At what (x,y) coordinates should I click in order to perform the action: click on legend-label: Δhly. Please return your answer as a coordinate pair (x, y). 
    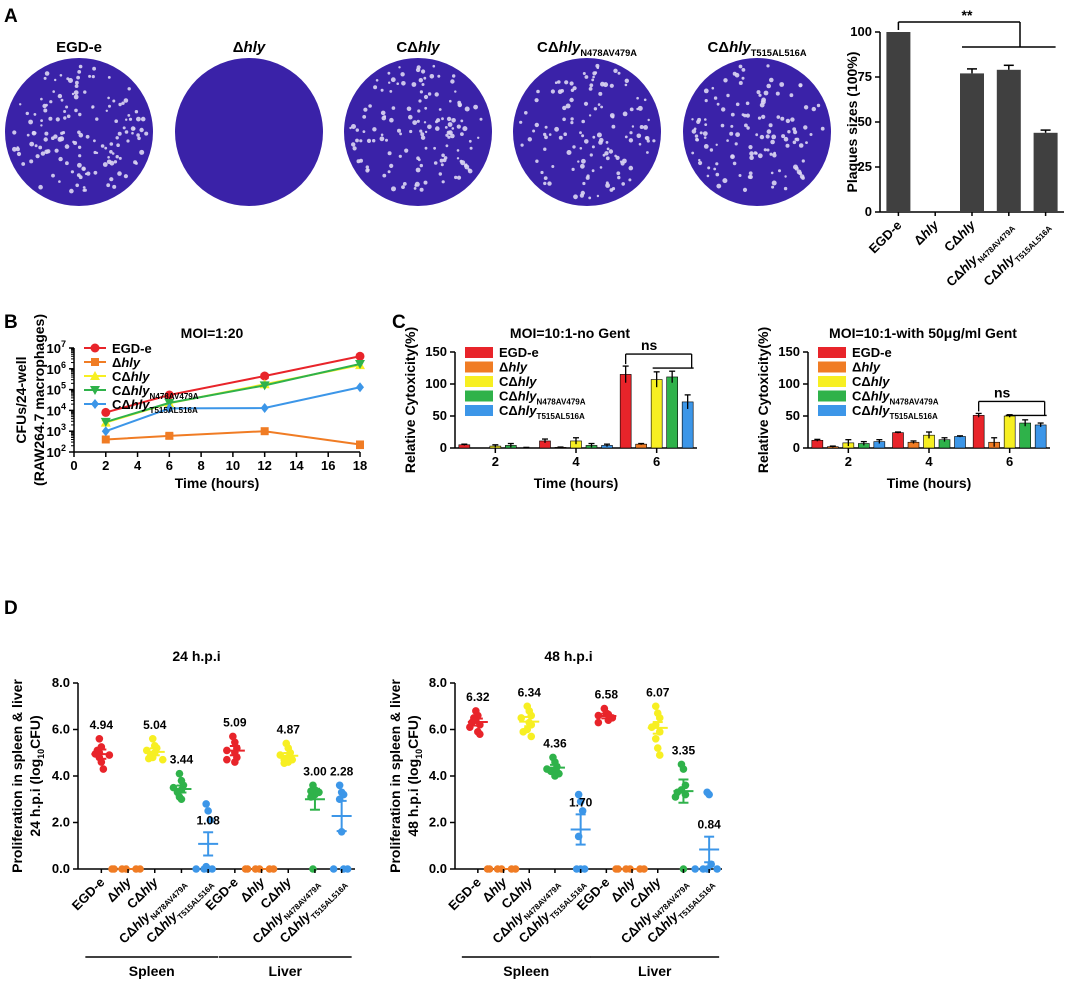
    Looking at the image, I should click on (866, 367).